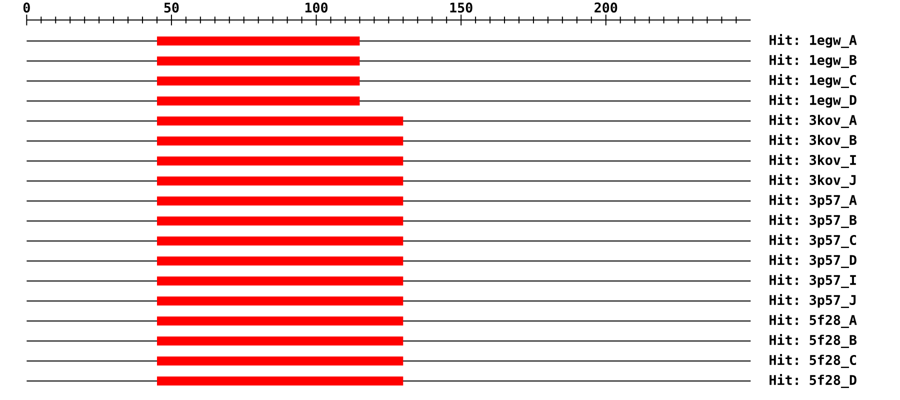 This screenshot has width=900, height=400. I want to click on y-tick-label: Hit: 3kov_B, so click(813, 141).